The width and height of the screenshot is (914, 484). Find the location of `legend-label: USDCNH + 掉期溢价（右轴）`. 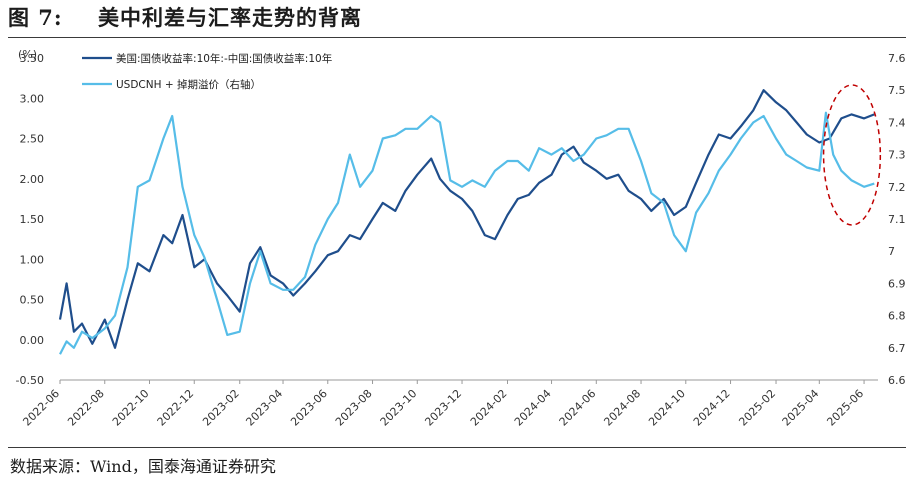

legend-label: USDCNH + 掉期溢价（右轴） is located at coordinates (188, 84).